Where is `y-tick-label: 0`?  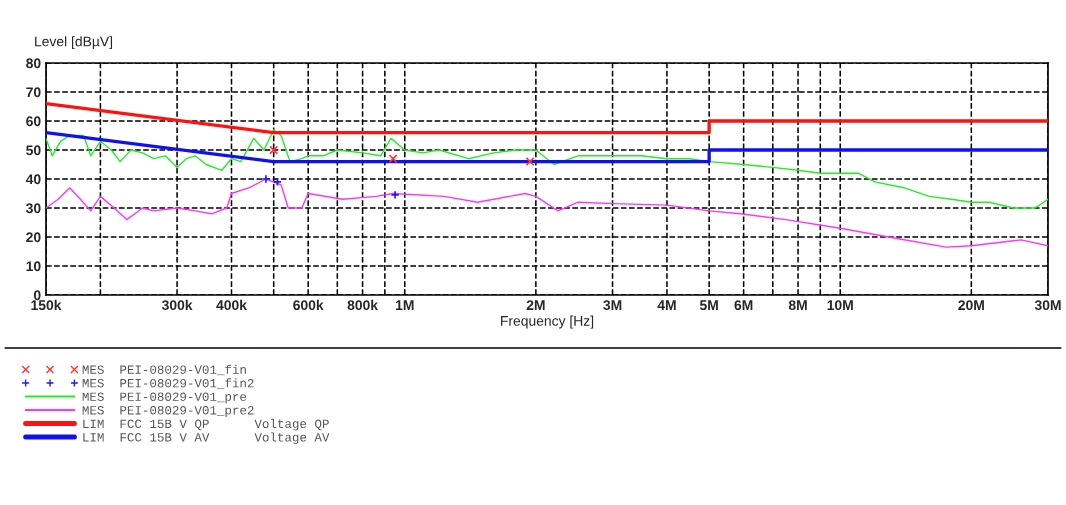 y-tick-label: 0 is located at coordinates (37, 295).